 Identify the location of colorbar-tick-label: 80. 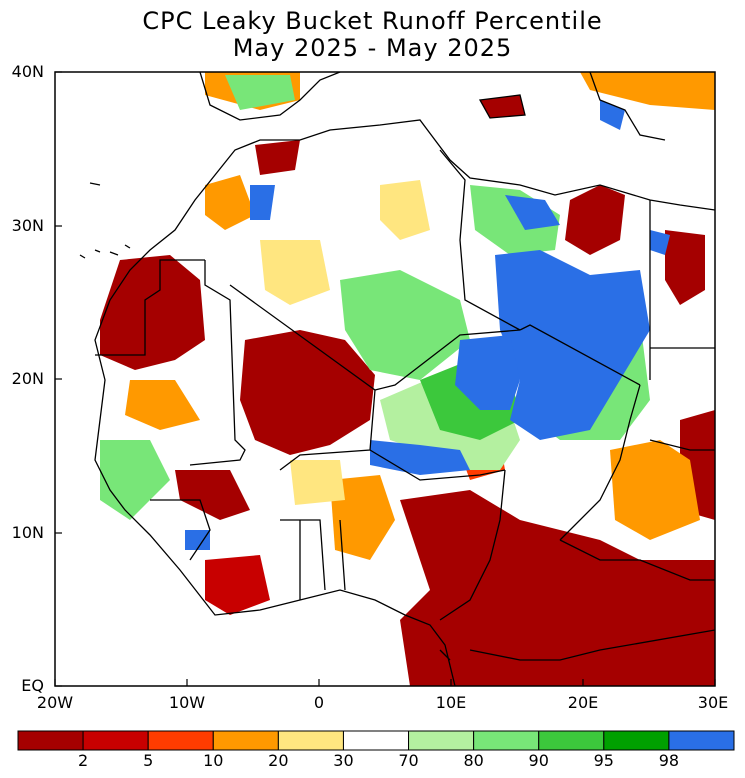
(473, 760).